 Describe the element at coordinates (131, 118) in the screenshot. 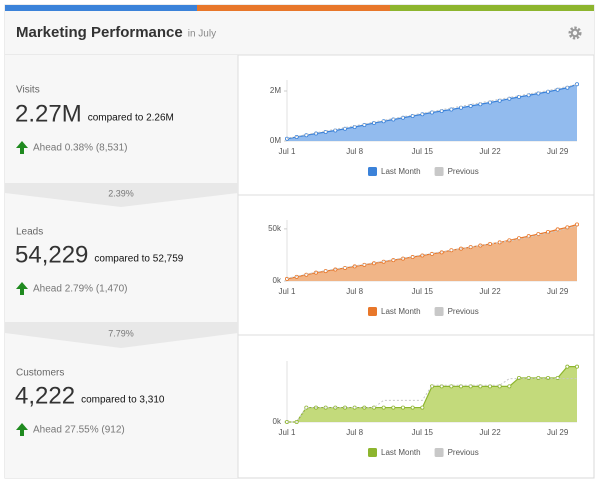

I see `metric-comparison: compared to 2.26M` at that location.